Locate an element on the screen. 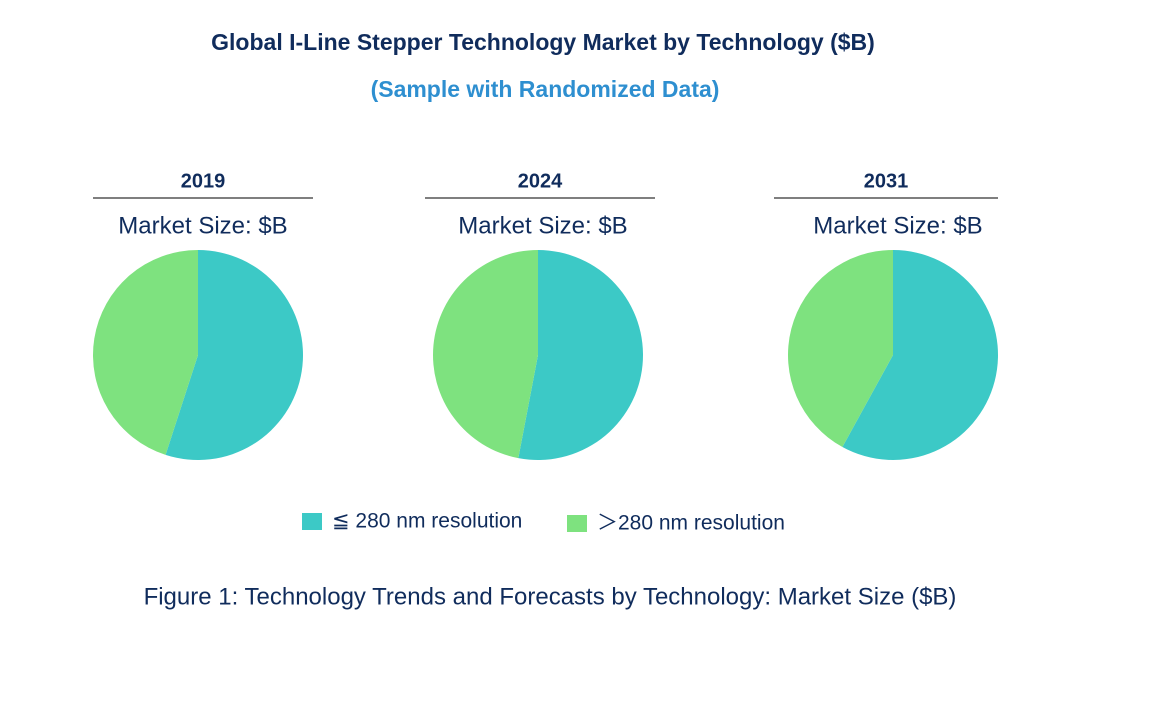  legend-label: ≦ 280 nm resolution is located at coordinates (427, 521).